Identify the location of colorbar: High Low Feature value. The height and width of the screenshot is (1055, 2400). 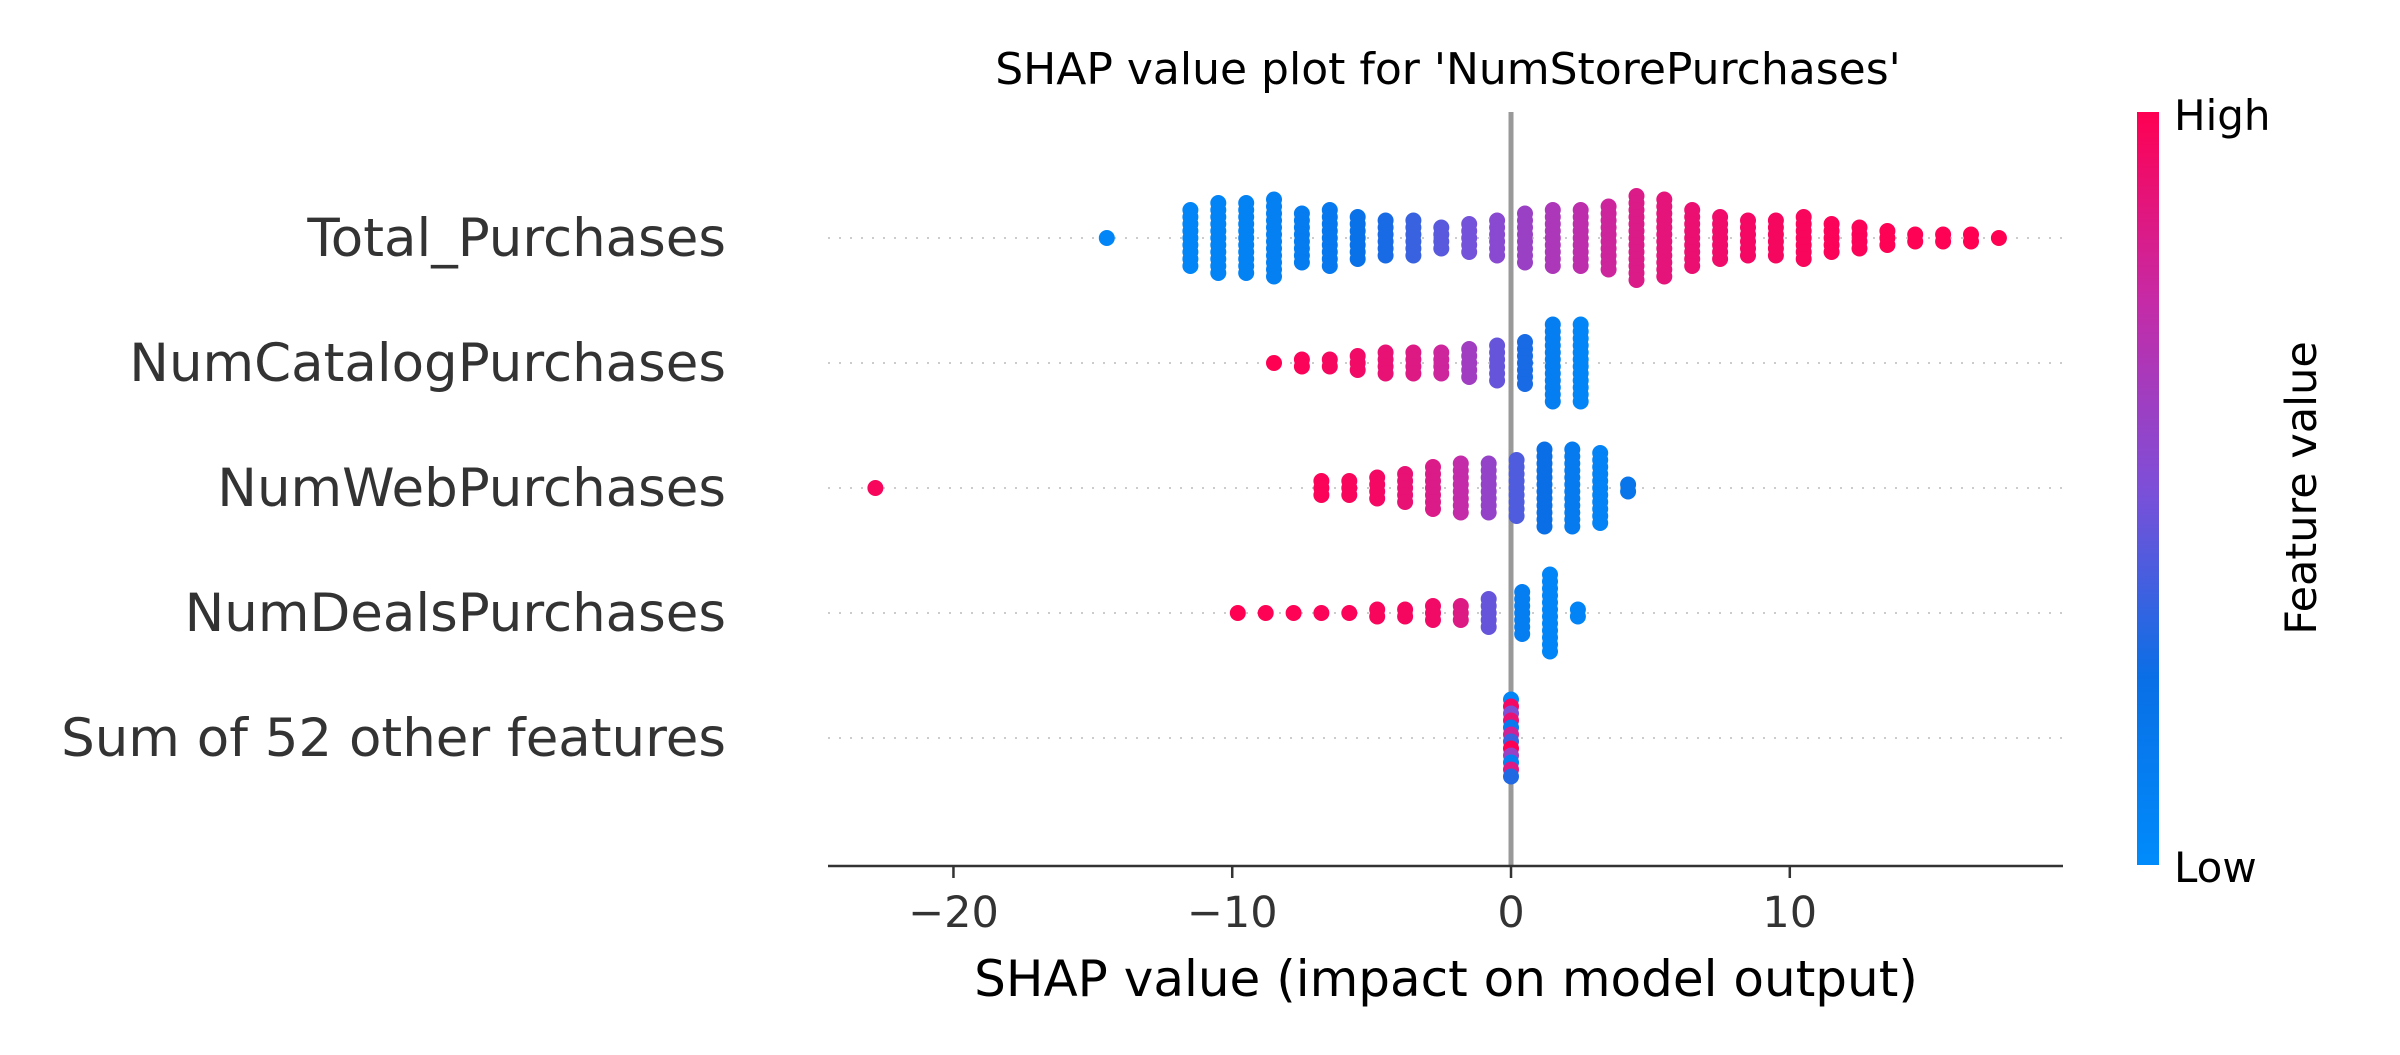
(2232, 491).